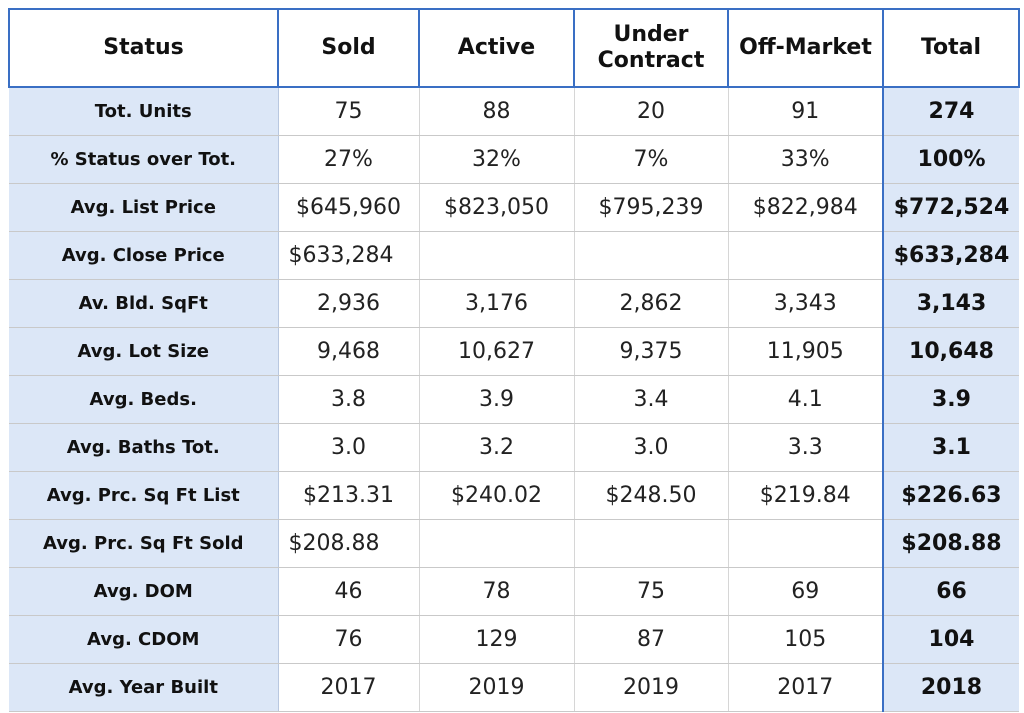  Describe the element at coordinates (806, 591) in the screenshot. I see `value-cell: 69` at that location.